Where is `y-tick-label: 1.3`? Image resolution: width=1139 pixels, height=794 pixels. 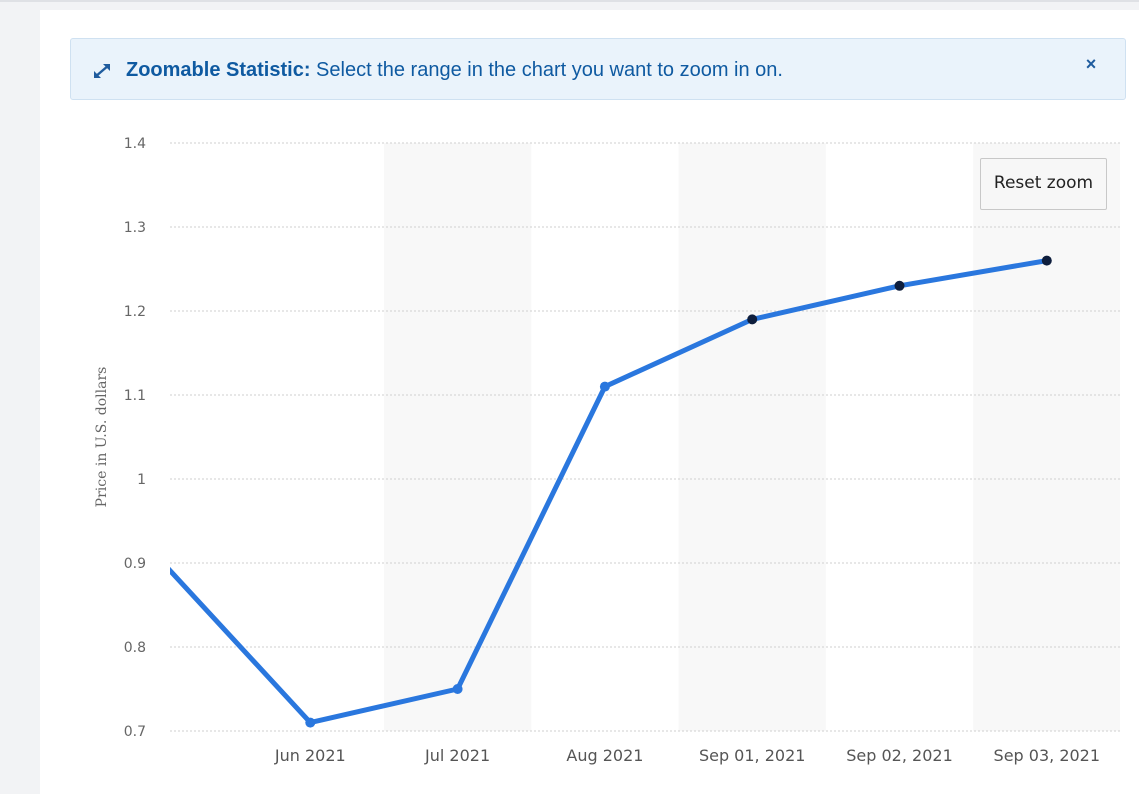 y-tick-label: 1.3 is located at coordinates (135, 228).